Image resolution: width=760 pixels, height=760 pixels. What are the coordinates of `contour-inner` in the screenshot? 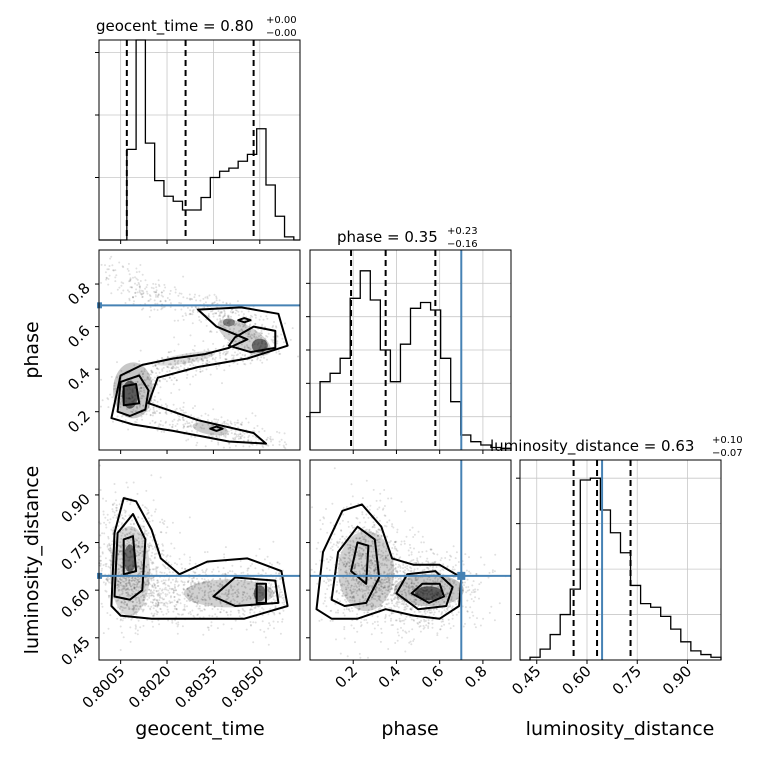 It's located at (244, 320).